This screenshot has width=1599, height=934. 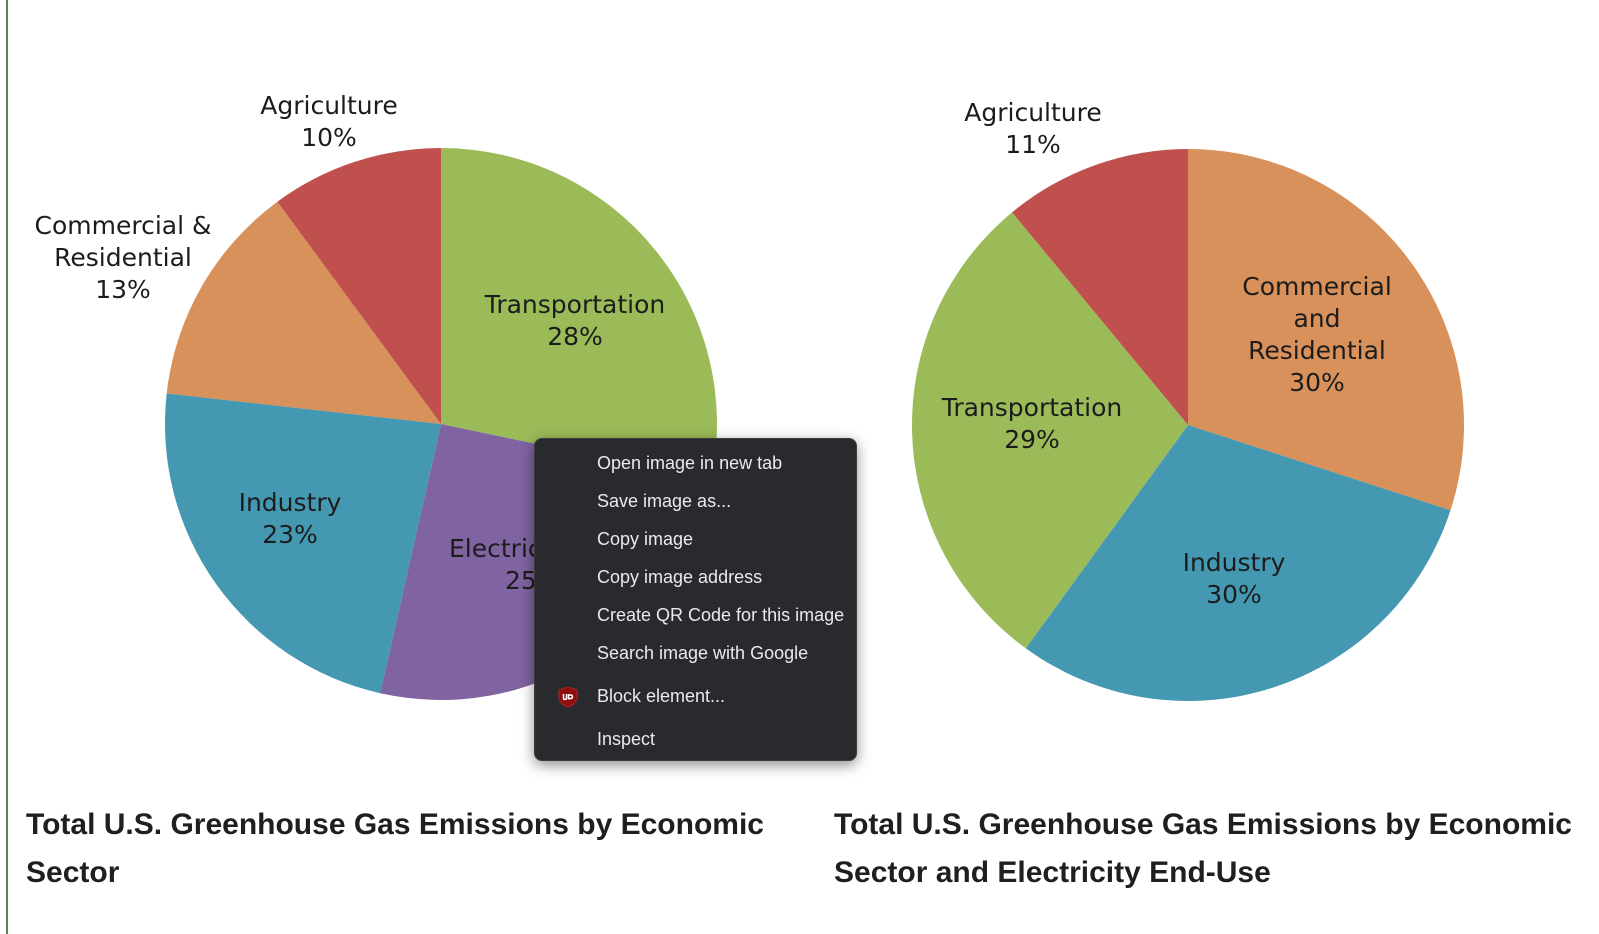 What do you see at coordinates (495, 564) in the screenshot?
I see `label-electricity: Electric 25` at bounding box center [495, 564].